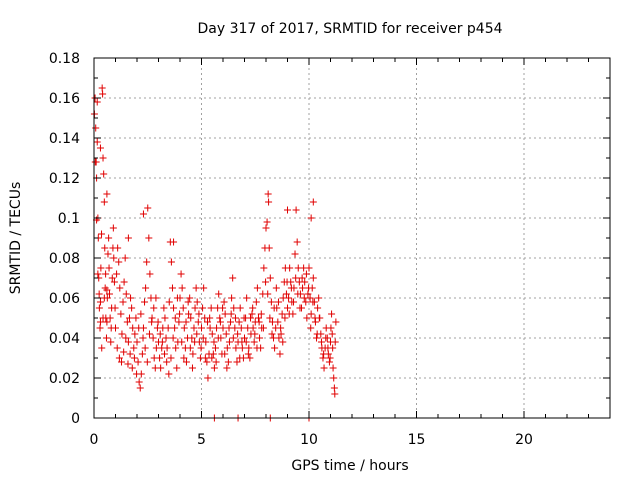  I want to click on y-tick-label: 0.16, so click(64, 99).